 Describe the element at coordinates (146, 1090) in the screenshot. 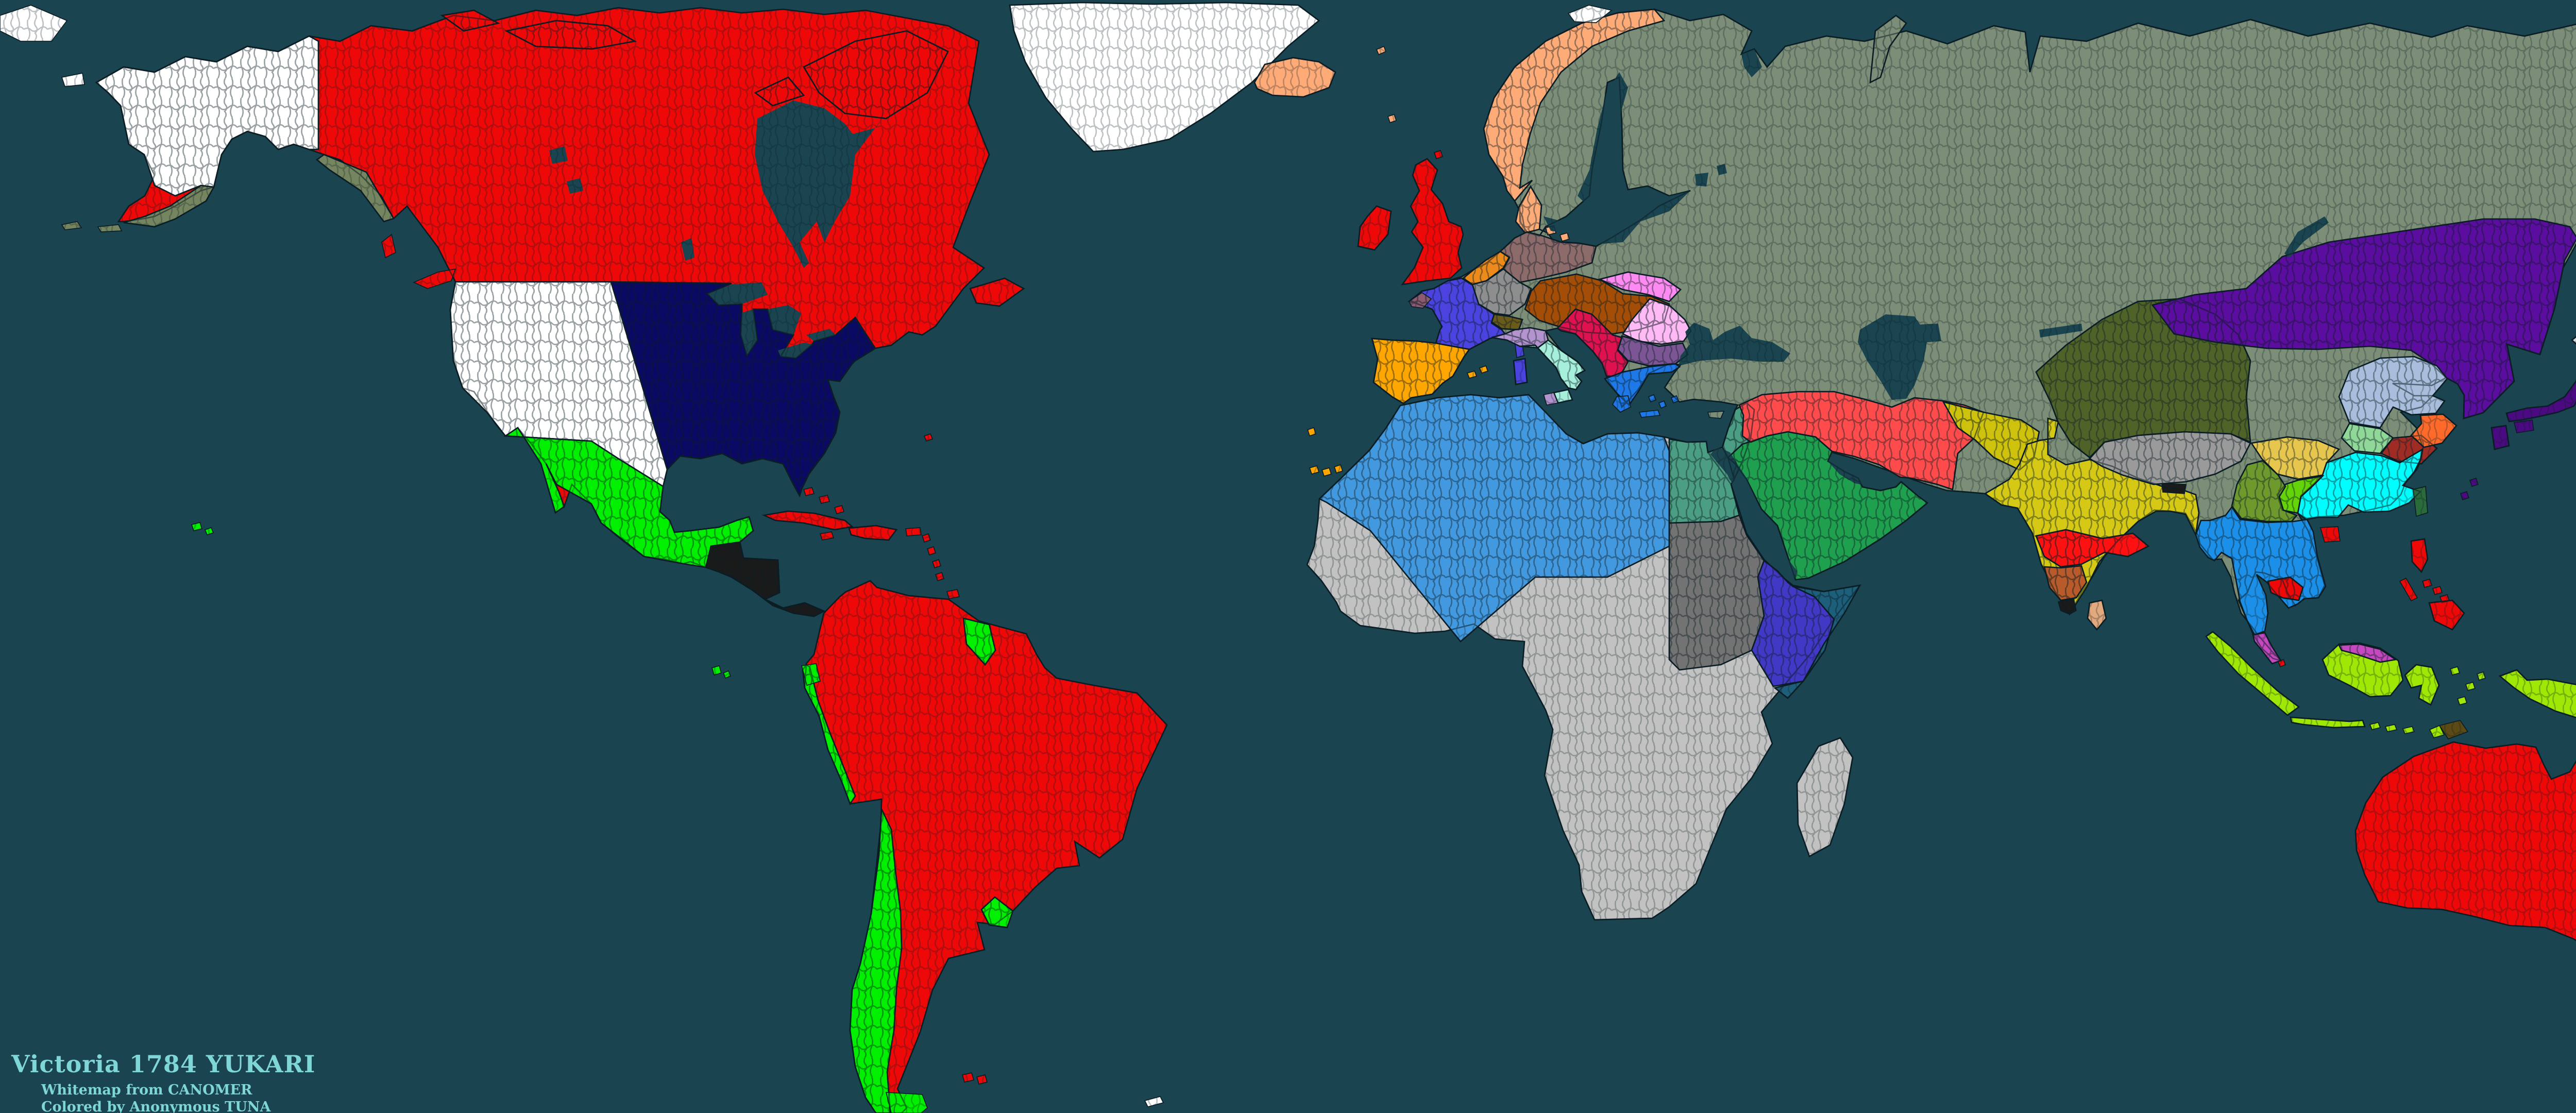

I see `map-credit-whitemap: Whitemap from CANOMER` at that location.